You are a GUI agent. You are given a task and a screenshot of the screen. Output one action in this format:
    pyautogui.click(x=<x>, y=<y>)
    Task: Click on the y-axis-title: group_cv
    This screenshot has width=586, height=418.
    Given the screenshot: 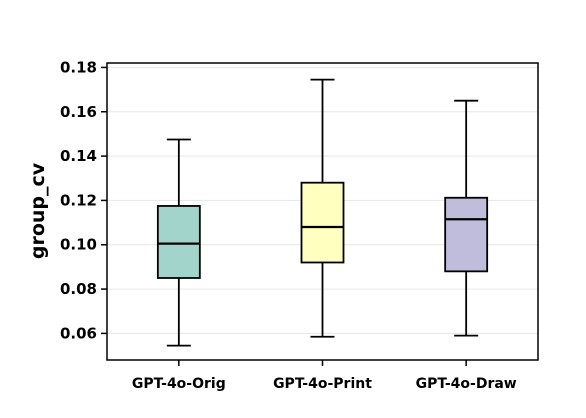 What is the action you would take?
    pyautogui.click(x=38, y=210)
    